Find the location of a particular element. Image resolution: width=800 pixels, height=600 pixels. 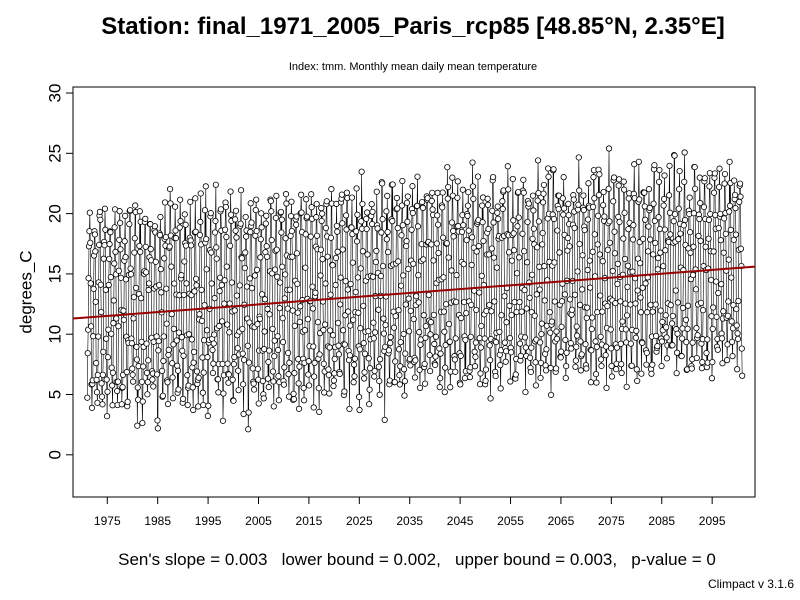

x-tick-label: 2005 is located at coordinates (258, 521).